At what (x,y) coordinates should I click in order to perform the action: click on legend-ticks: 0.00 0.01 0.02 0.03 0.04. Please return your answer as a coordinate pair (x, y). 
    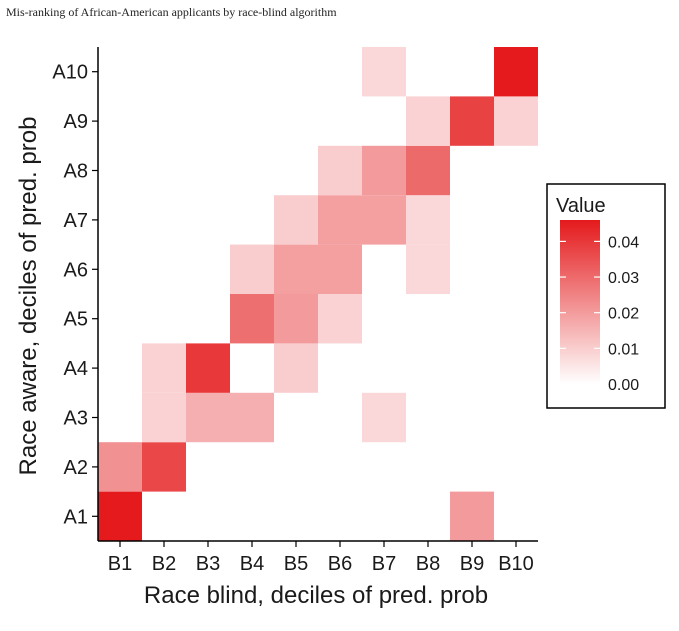
    Looking at the image, I should click on (599, 314).